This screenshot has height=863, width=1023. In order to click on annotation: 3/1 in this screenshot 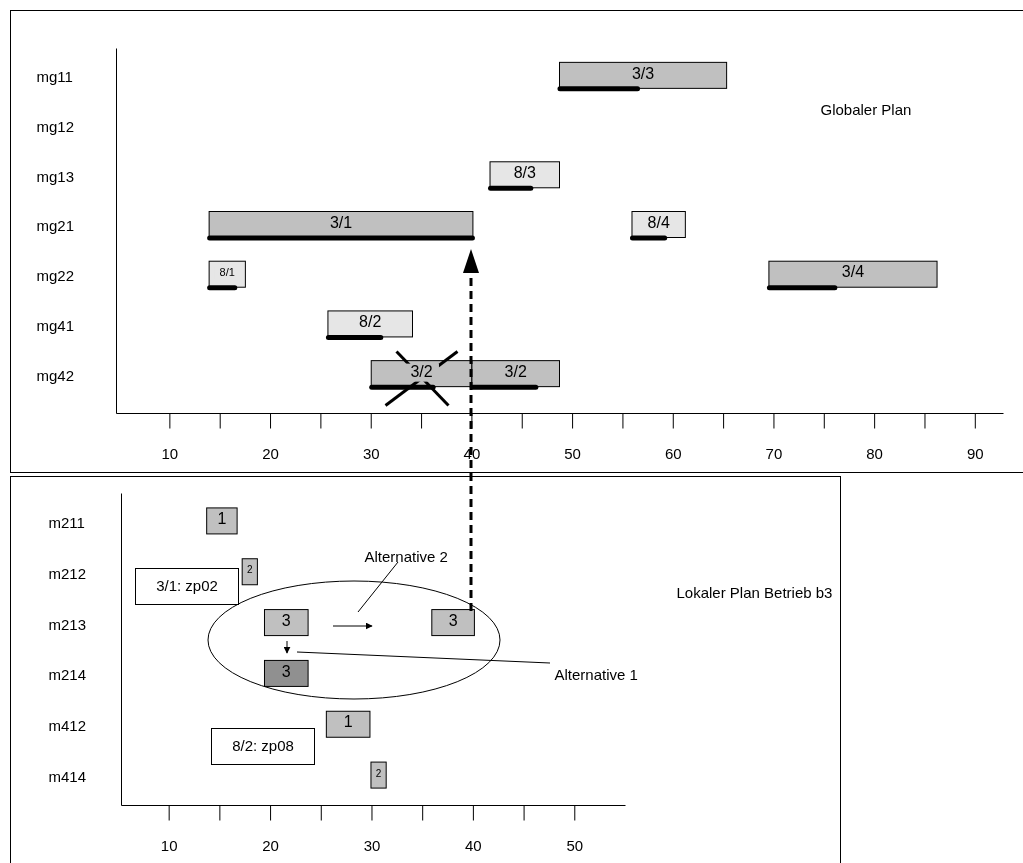, I will do `click(341, 222)`.